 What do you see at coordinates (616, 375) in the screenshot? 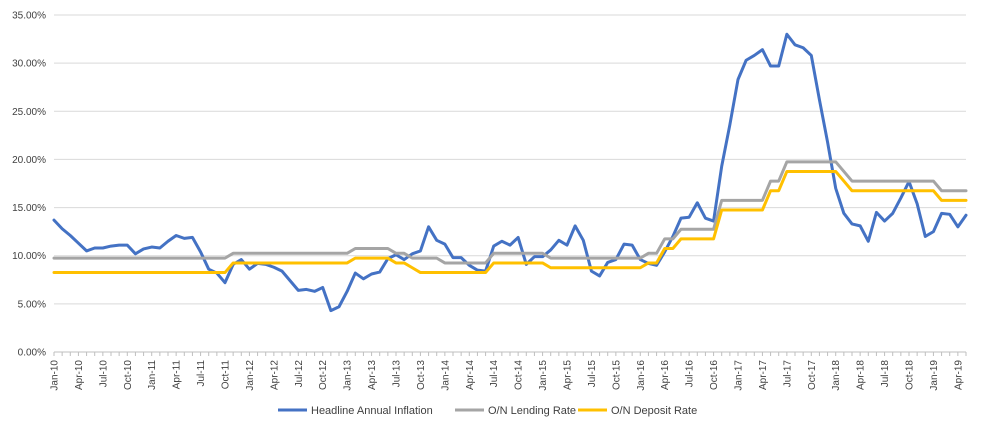
I see `x-tick-label: Oct-15` at bounding box center [616, 375].